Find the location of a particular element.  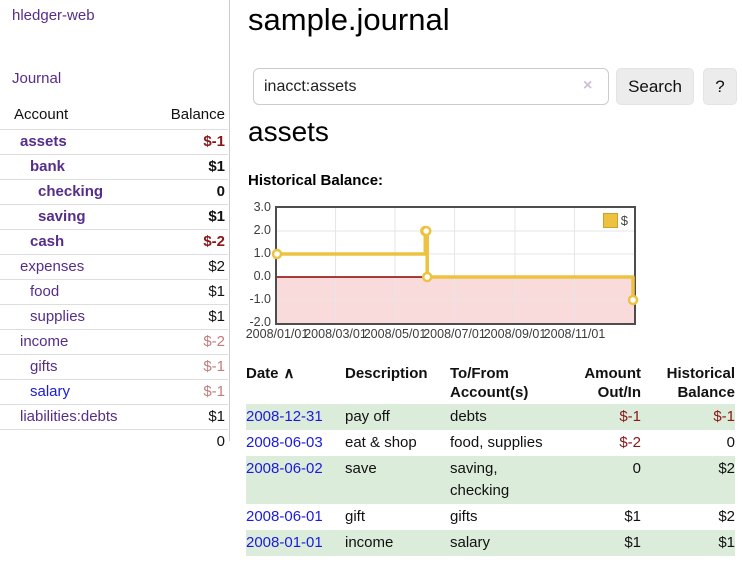

y-tick-label: 3.0 is located at coordinates (262, 207).